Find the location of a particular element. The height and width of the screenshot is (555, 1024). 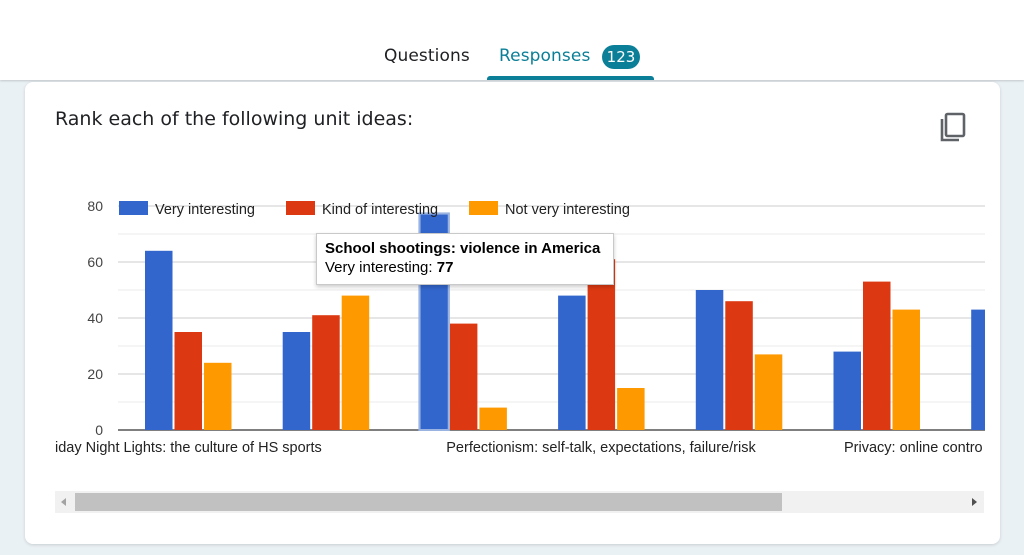

legend-label: Kind of interesting is located at coordinates (380, 210).